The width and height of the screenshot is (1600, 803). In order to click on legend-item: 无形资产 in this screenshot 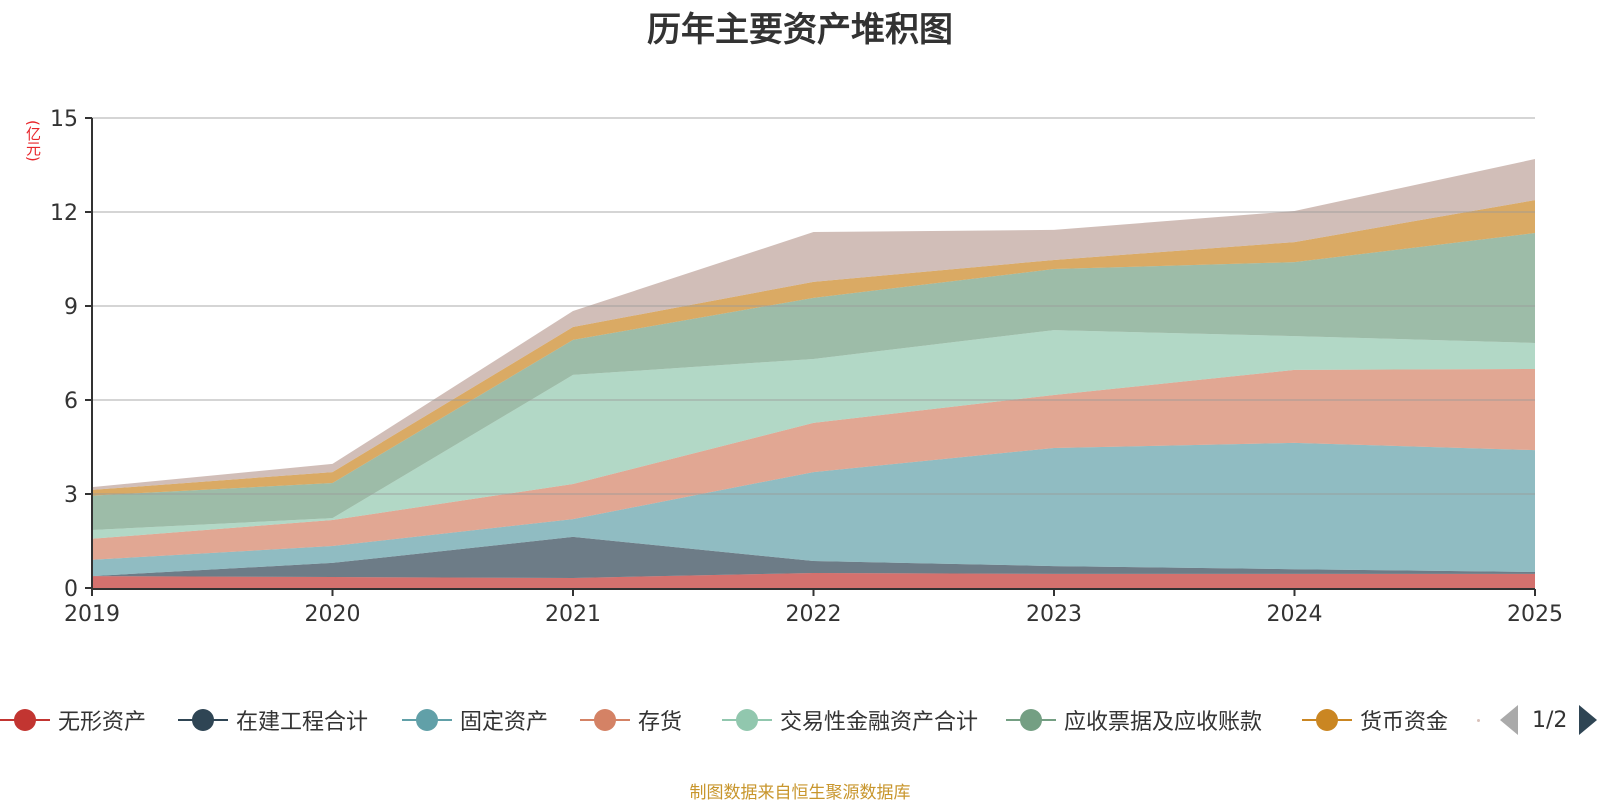, I will do `click(73, 720)`.